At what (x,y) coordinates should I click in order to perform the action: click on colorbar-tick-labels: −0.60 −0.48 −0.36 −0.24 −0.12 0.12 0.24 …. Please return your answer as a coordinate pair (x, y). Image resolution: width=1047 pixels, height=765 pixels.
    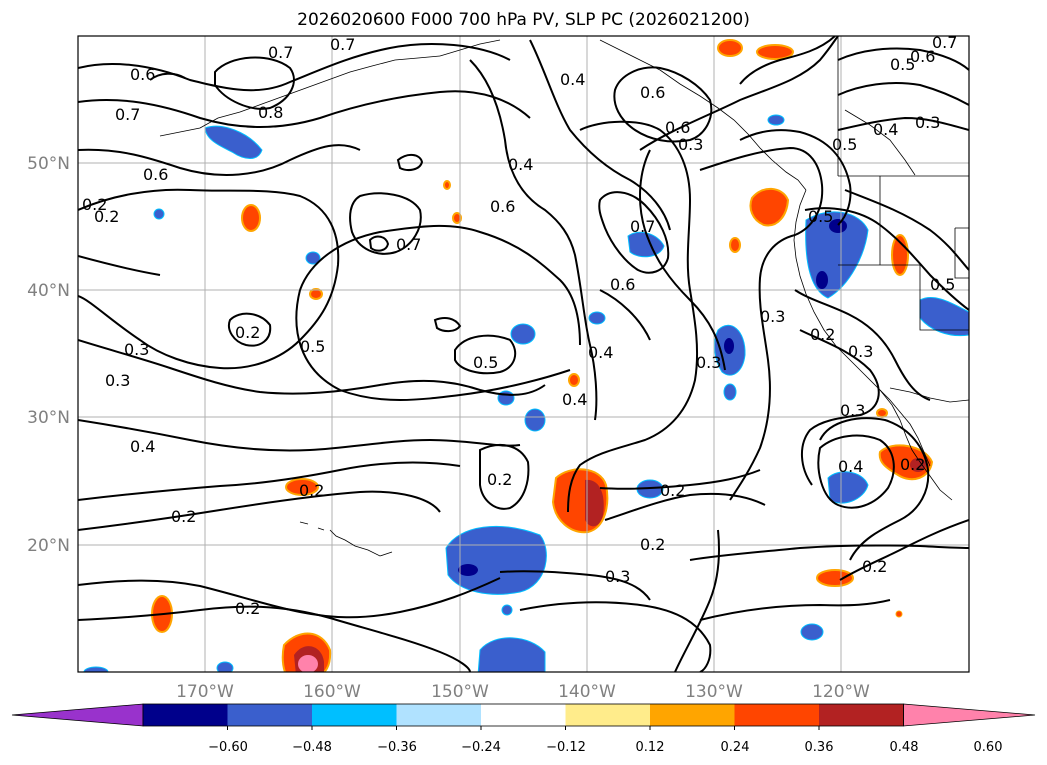
    Looking at the image, I should click on (605, 747).